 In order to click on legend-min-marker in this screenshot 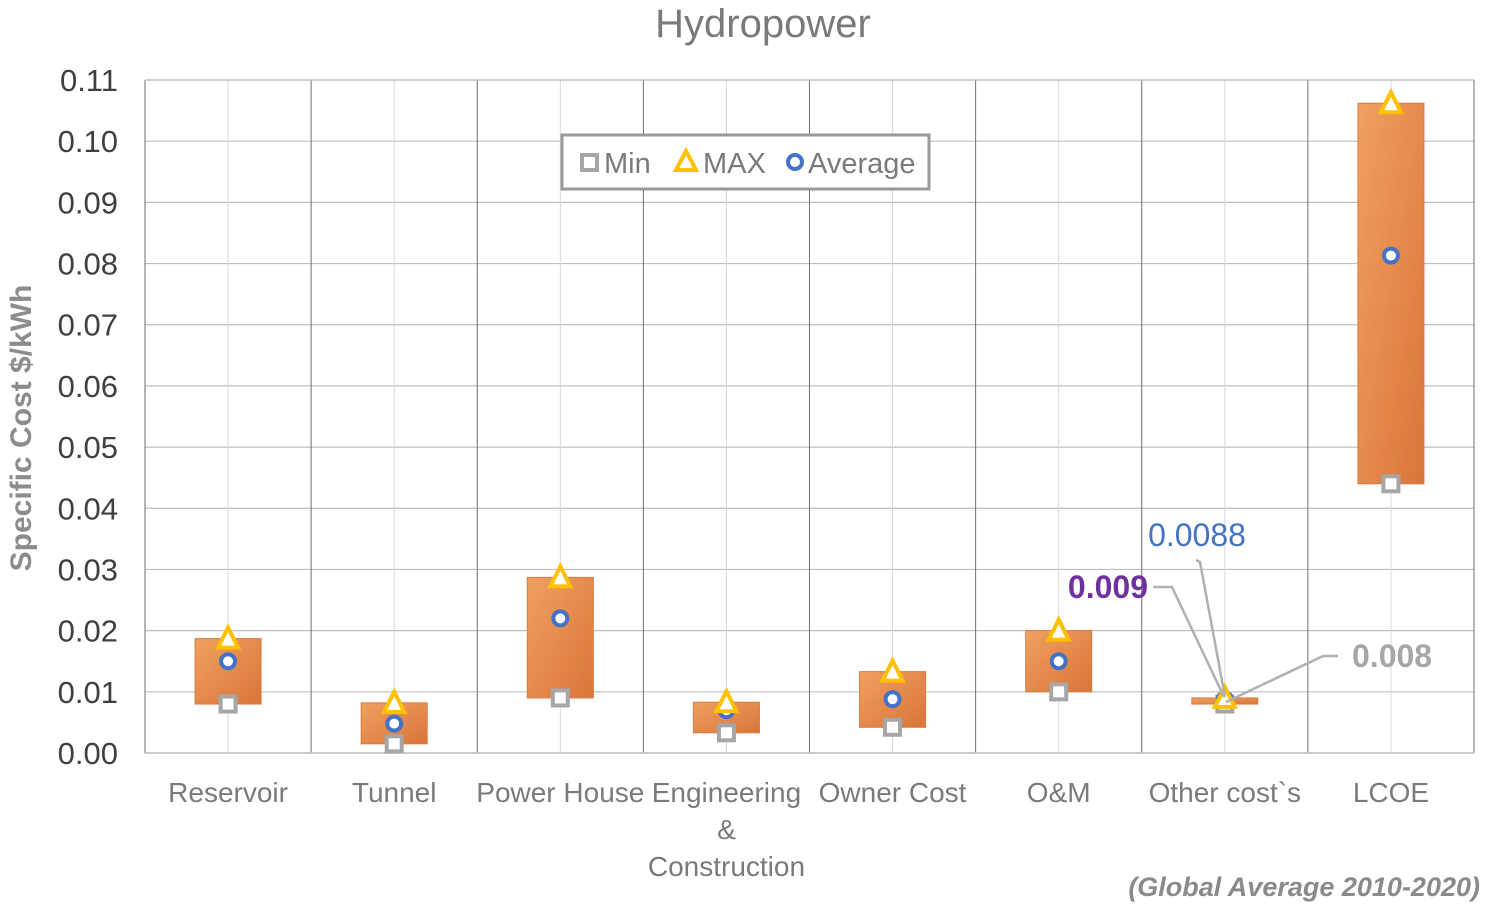, I will do `click(589, 162)`.